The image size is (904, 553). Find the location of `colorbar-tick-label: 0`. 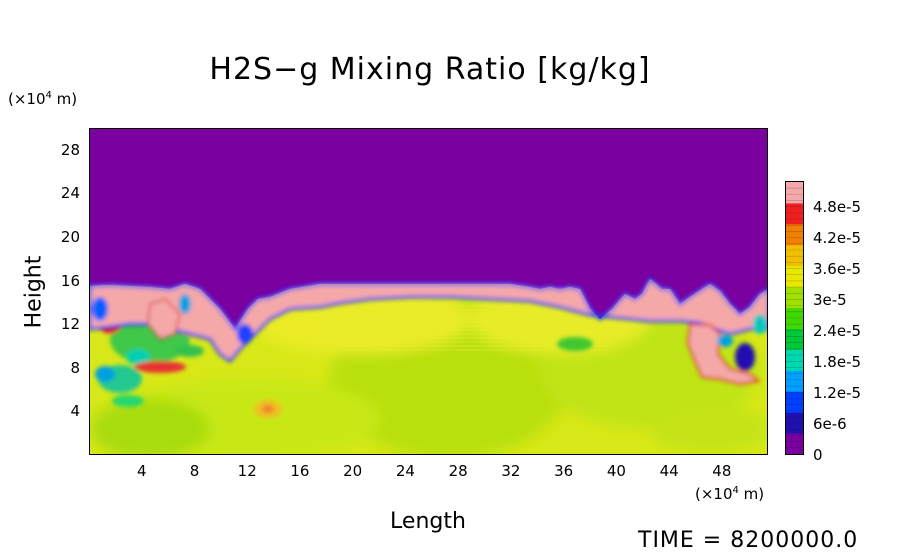

colorbar-tick-label: 0 is located at coordinates (818, 455).